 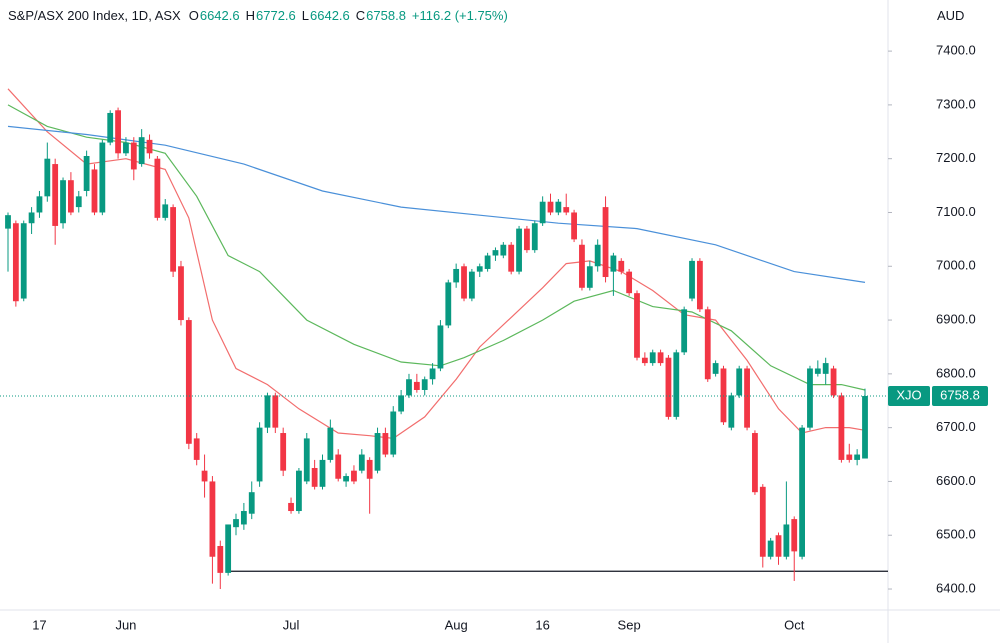 What do you see at coordinates (456, 624) in the screenshot?
I see `x-tick-label: Aug` at bounding box center [456, 624].